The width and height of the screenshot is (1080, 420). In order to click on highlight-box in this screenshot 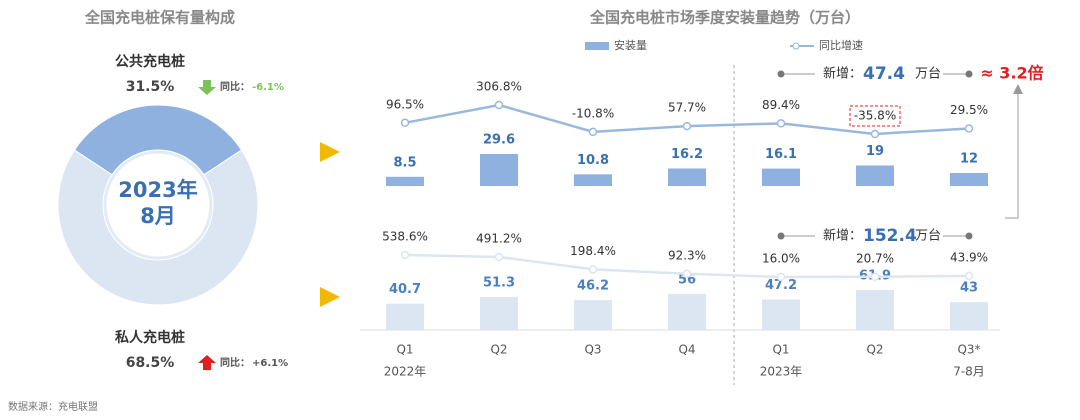, I will do `click(875, 116)`.